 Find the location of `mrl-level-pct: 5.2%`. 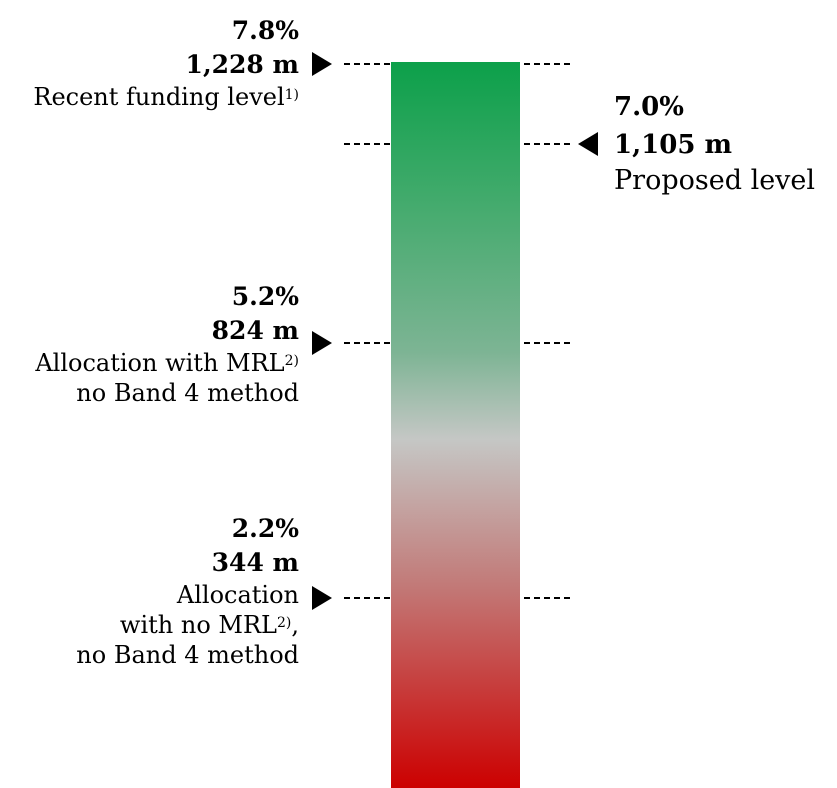

mrl-level-pct: 5.2% is located at coordinates (265, 296).